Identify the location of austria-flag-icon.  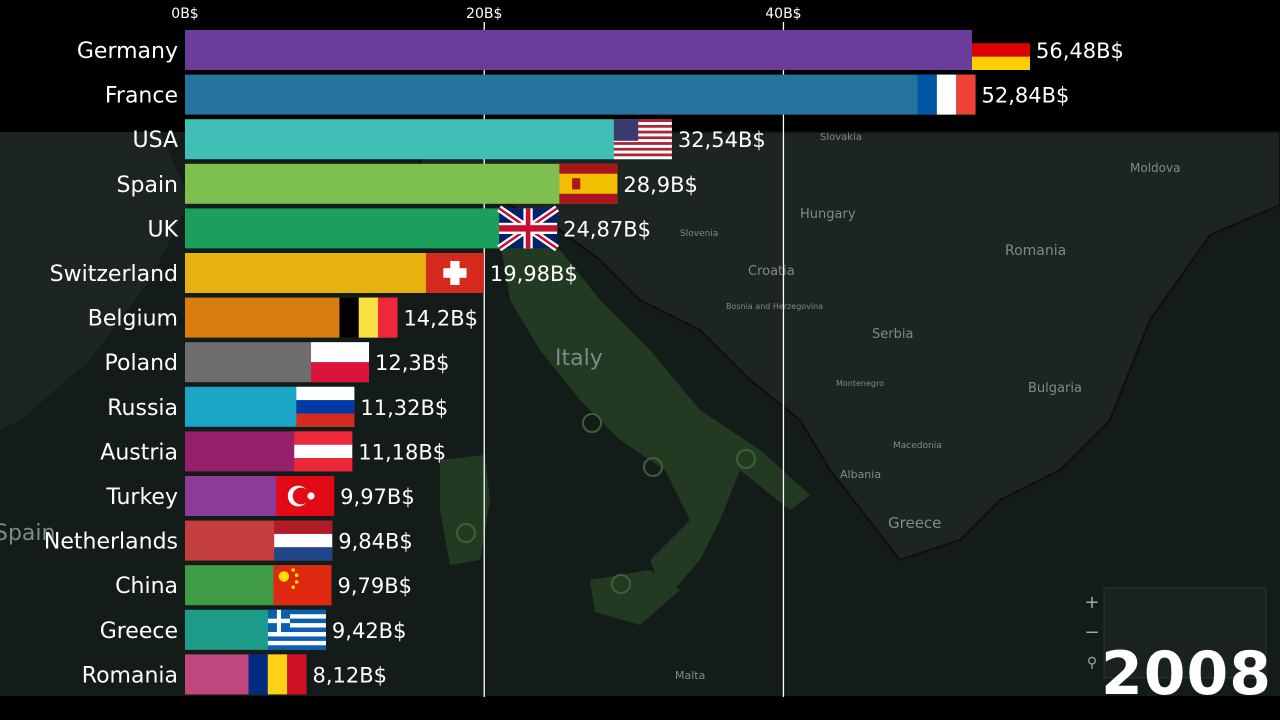
(323, 451).